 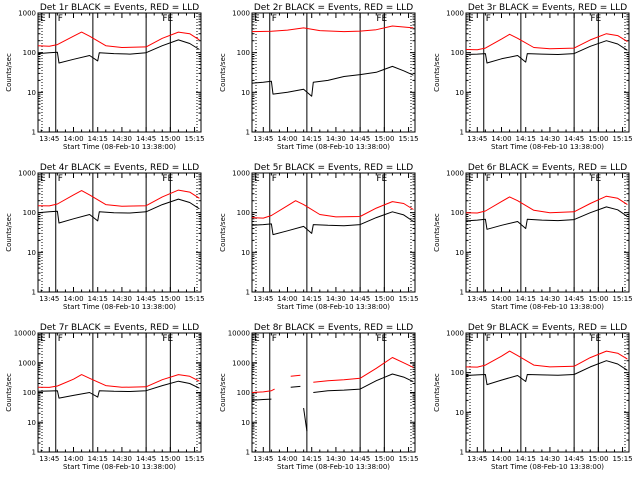 What do you see at coordinates (547, 8) in the screenshot?
I see `panel-title: Det 3r BLACK = Events, RED = LLD` at bounding box center [547, 8].